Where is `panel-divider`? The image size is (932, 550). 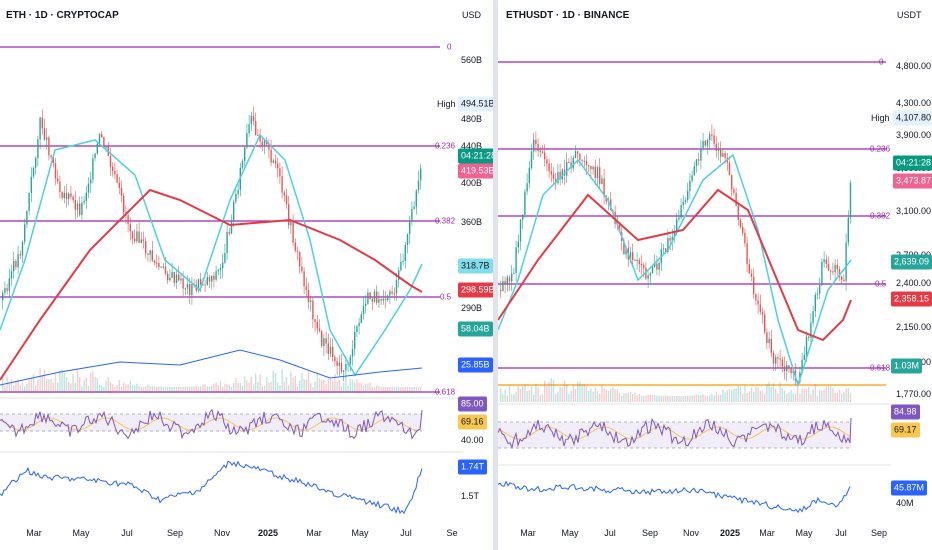
panel-divider is located at coordinates (495, 275).